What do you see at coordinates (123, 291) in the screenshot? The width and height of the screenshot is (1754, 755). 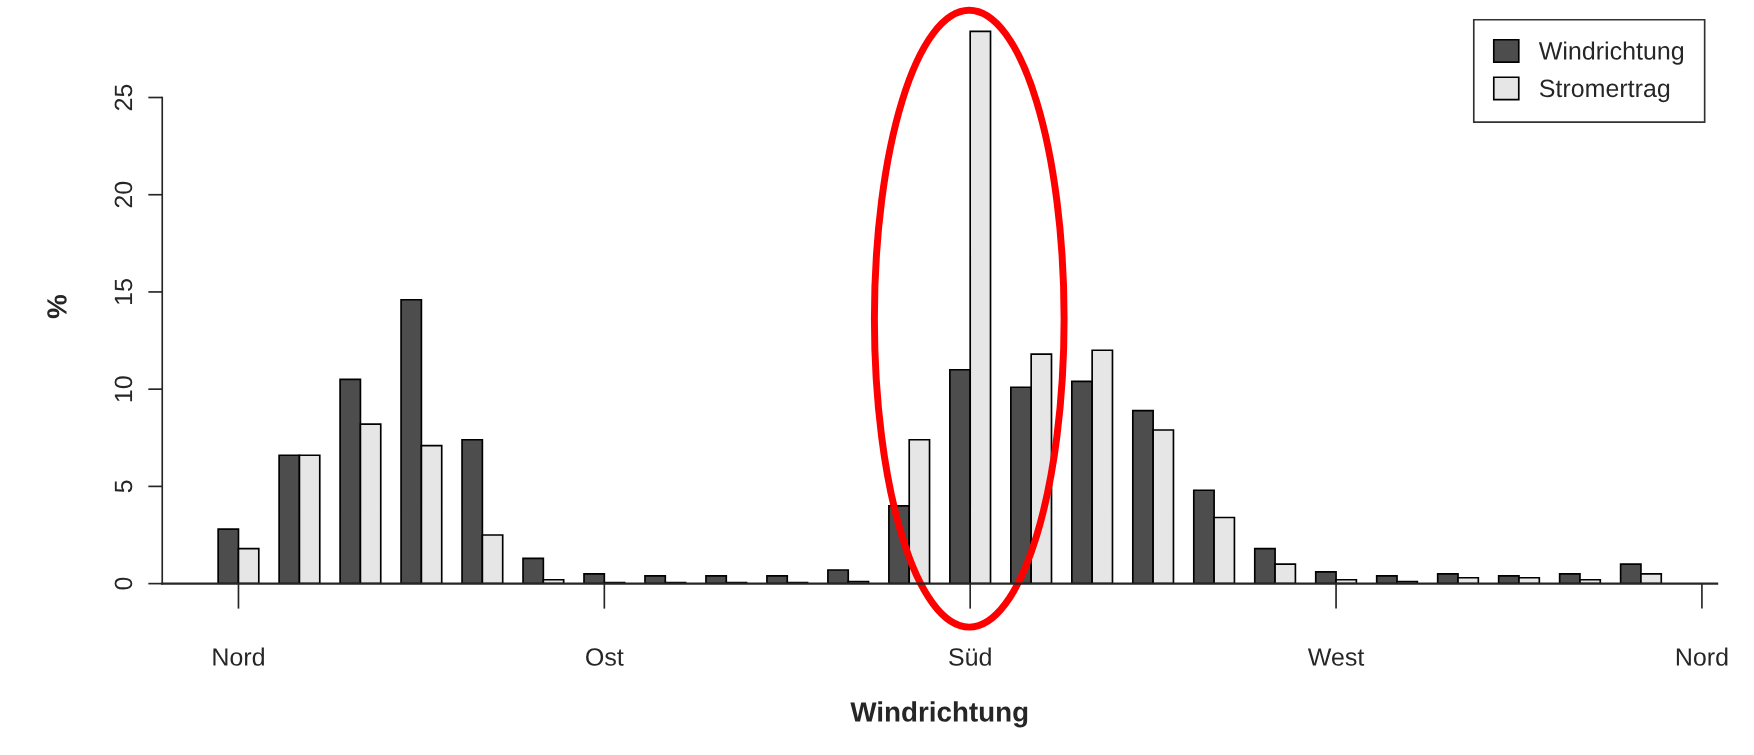 I see `y-tick-label: 15` at bounding box center [123, 291].